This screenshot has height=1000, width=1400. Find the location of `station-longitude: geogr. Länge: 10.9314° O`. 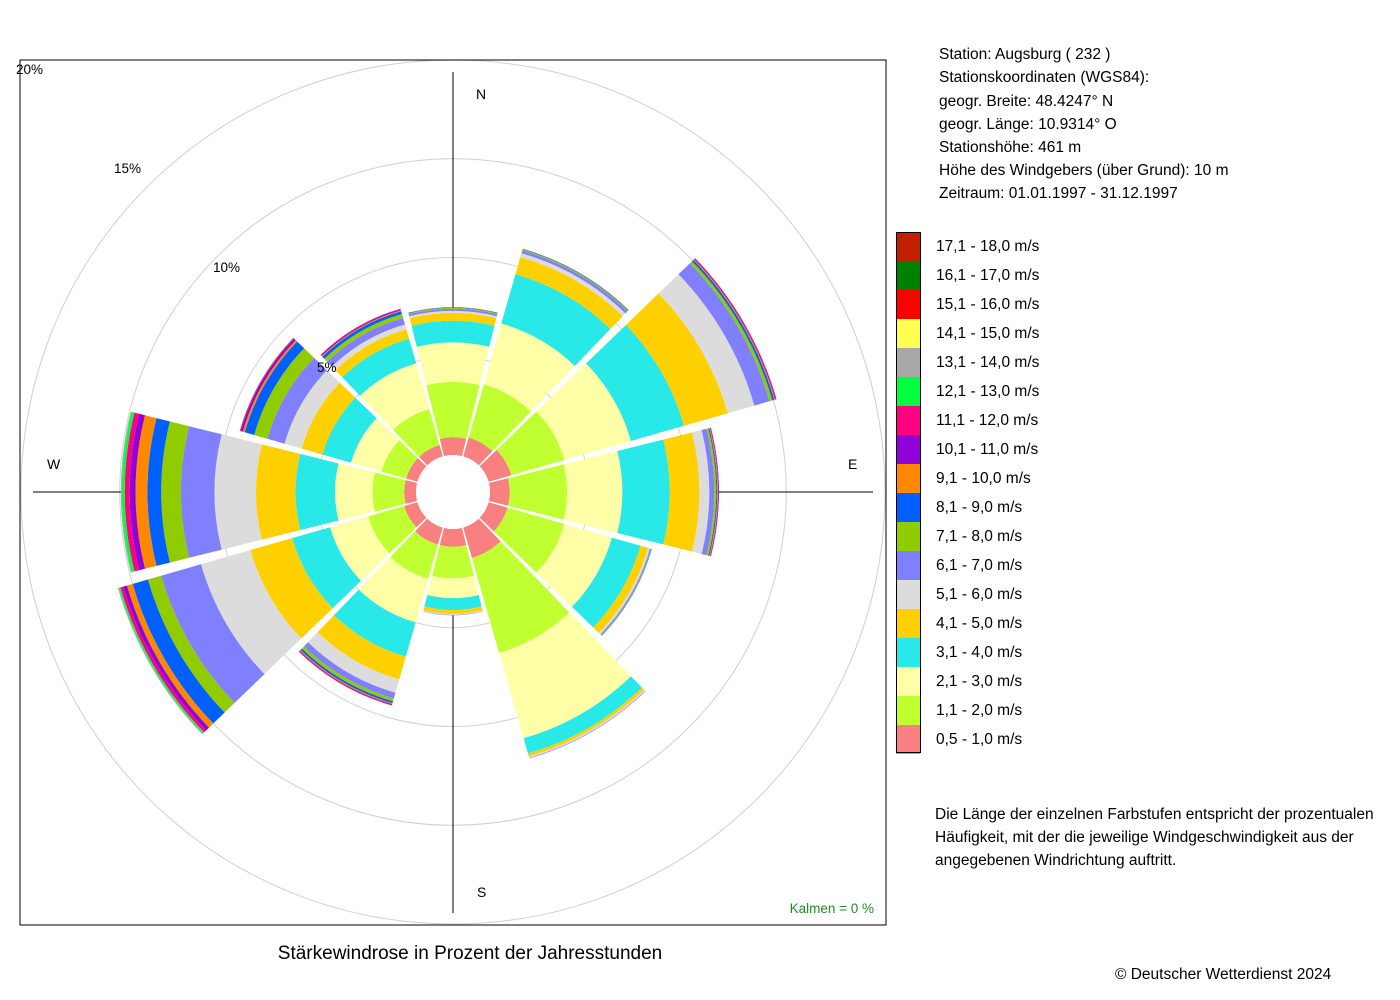

station-longitude: geogr. Länge: 10.9314° O is located at coordinates (1028, 124).